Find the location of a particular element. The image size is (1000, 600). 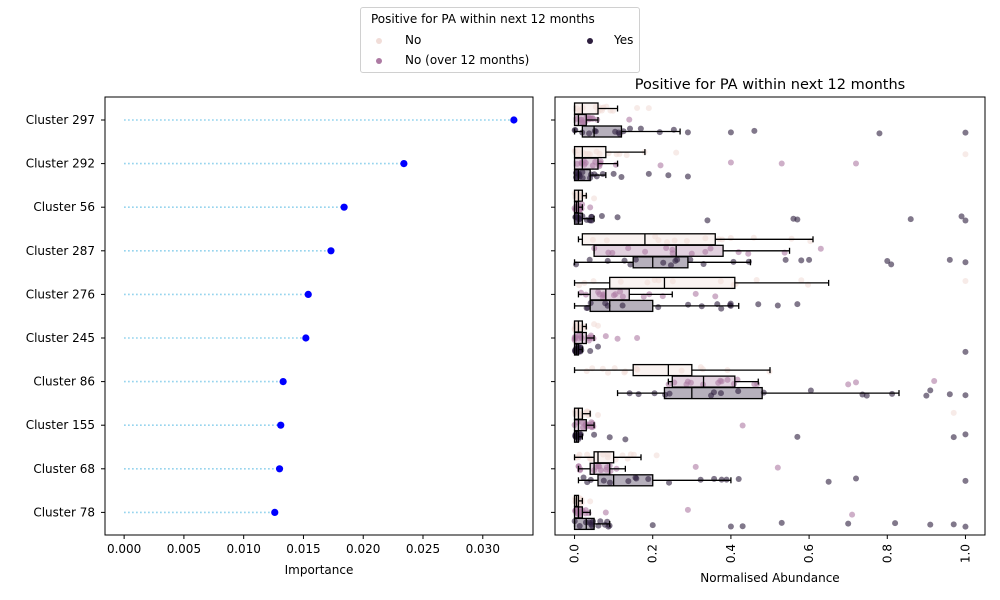

legend-marker-no is located at coordinates (379, 41).